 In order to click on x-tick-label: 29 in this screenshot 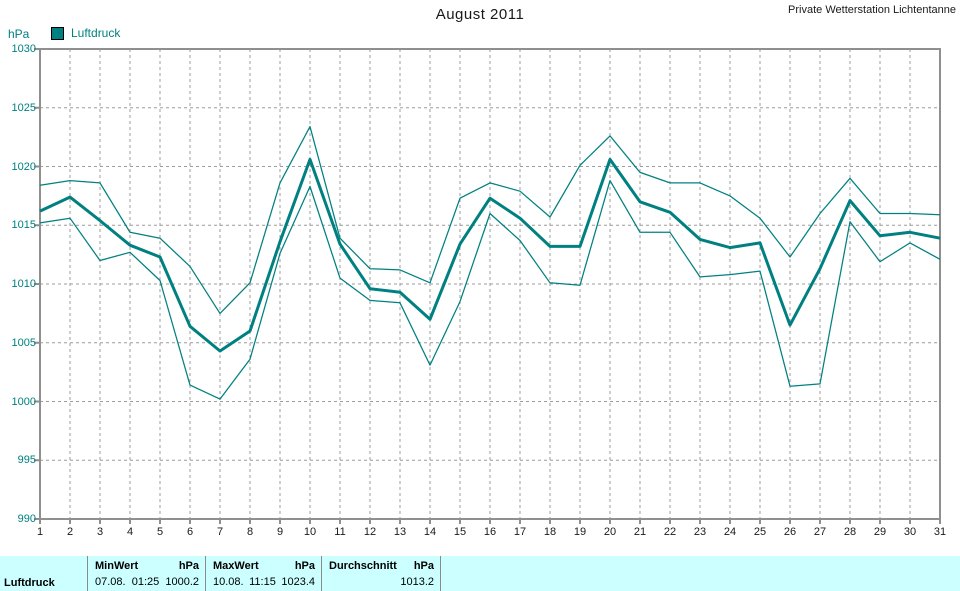, I will do `click(880, 532)`.